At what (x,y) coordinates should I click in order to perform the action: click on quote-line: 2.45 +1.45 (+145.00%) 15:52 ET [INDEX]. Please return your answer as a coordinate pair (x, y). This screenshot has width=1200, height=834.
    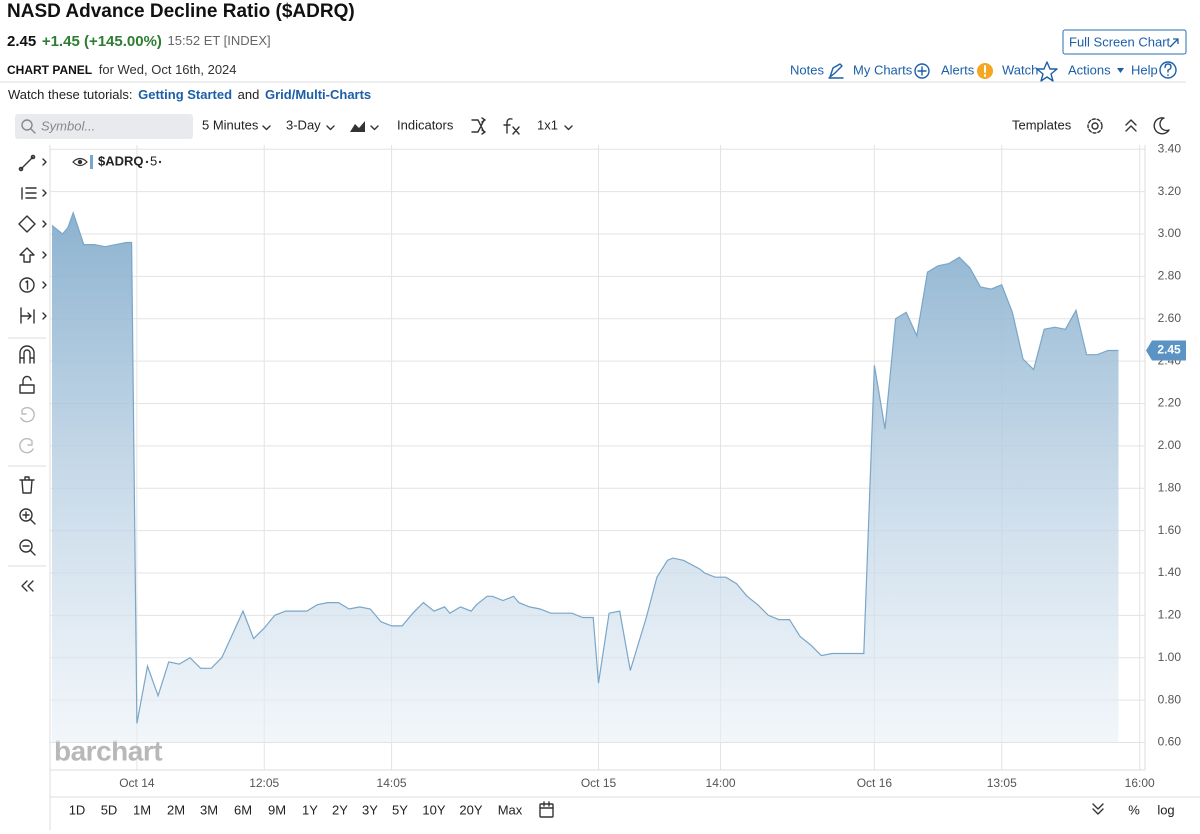
    Looking at the image, I should click on (139, 41).